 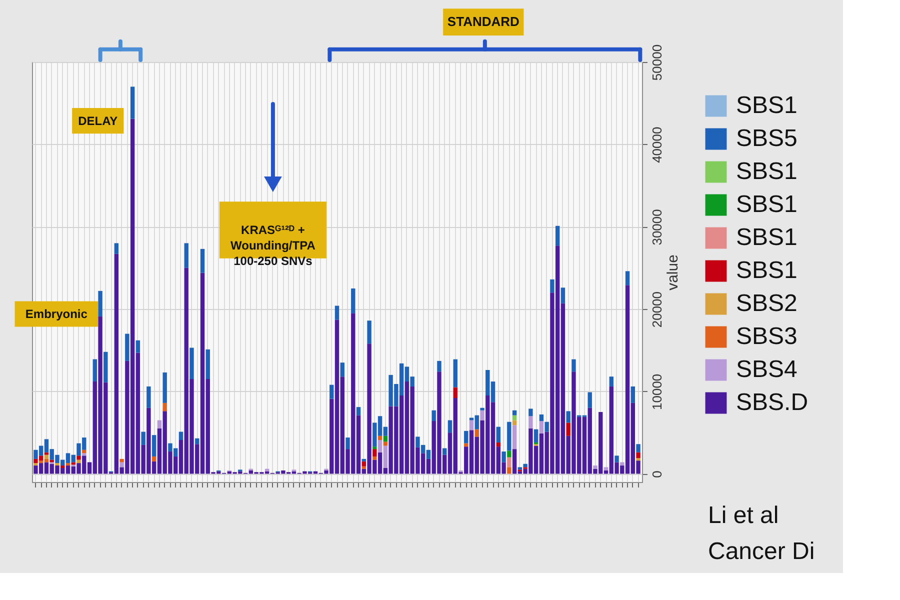 I want to click on annotation: KRASᴳ¹²ᴰ + Wounding/TPA 100-250 SNVs, so click(x=273, y=245).